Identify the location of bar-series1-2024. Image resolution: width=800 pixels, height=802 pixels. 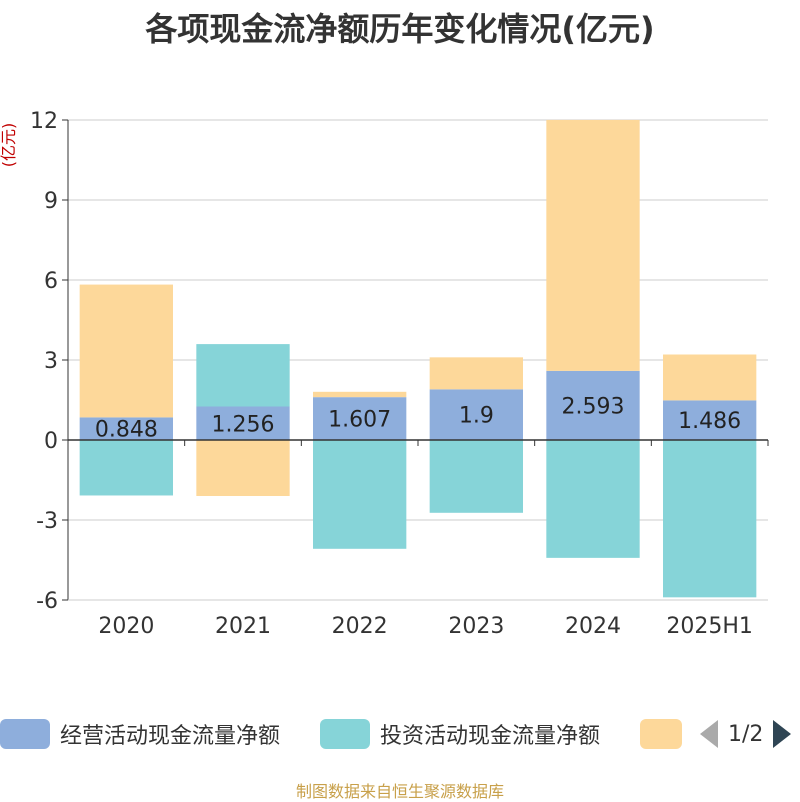
(593, 405).